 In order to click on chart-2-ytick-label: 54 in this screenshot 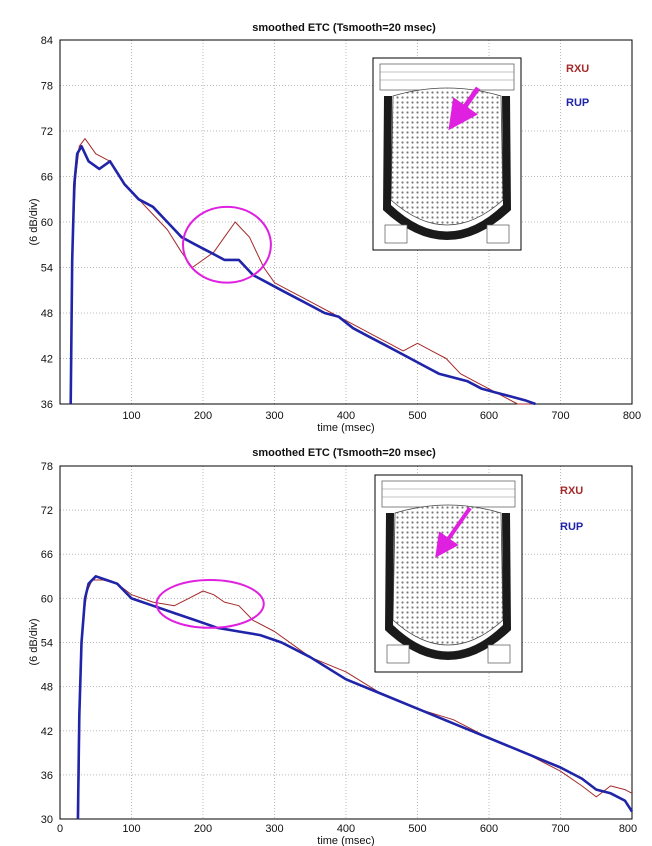, I will do `click(47, 644)`.